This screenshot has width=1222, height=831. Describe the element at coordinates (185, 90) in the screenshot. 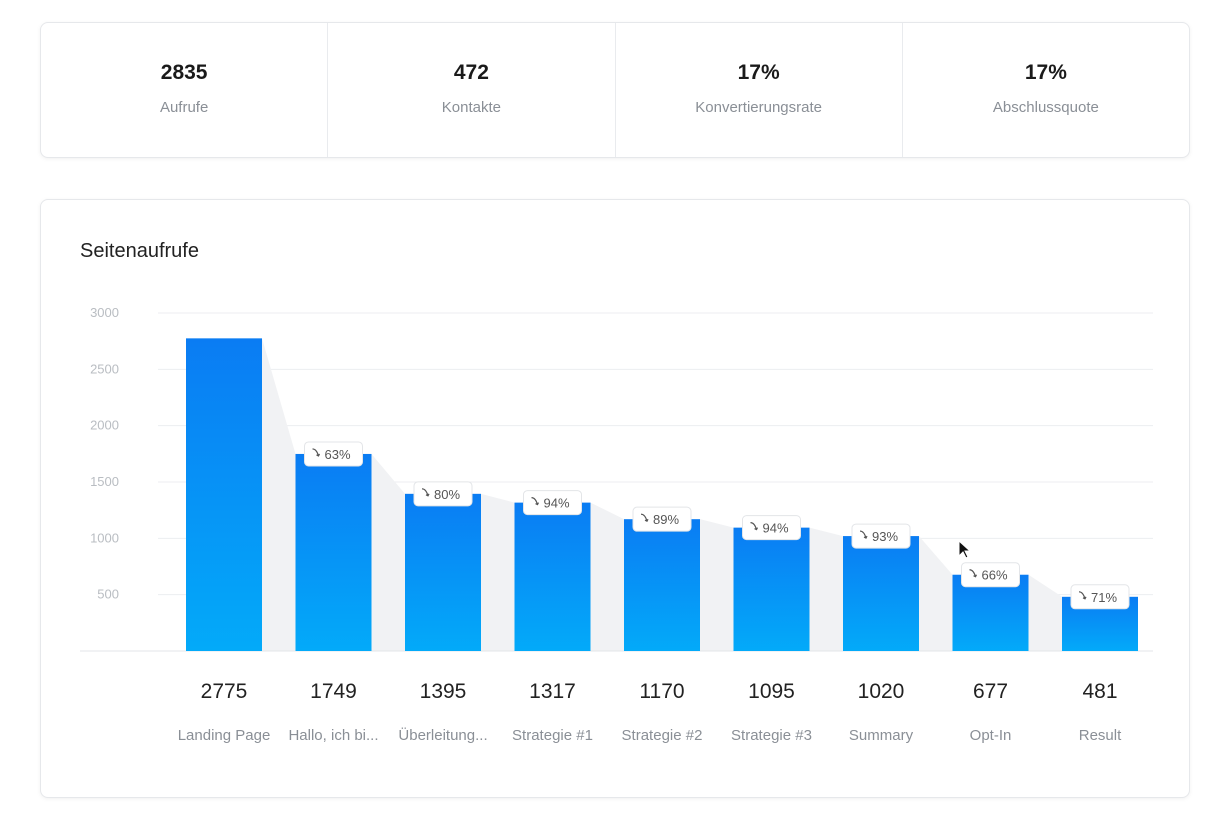

I see `stat-aufrufe: 2835 Aufrufe` at that location.